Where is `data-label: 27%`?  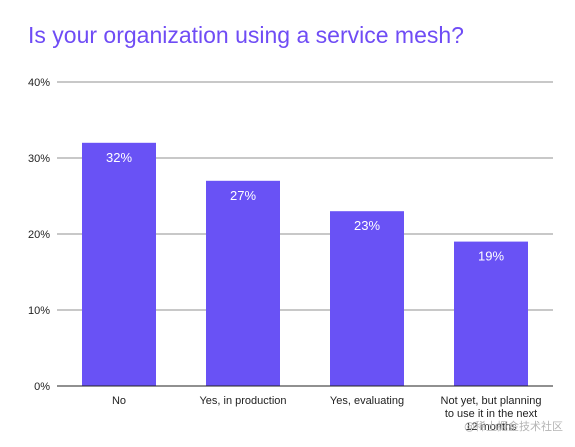
data-label: 27% is located at coordinates (243, 195).